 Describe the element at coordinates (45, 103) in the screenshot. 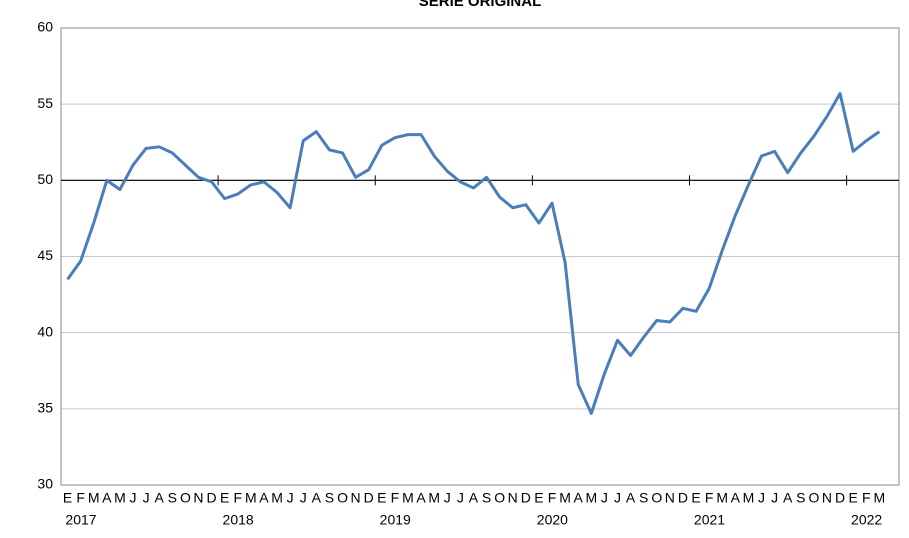

I see `y-tick-label: 55` at that location.